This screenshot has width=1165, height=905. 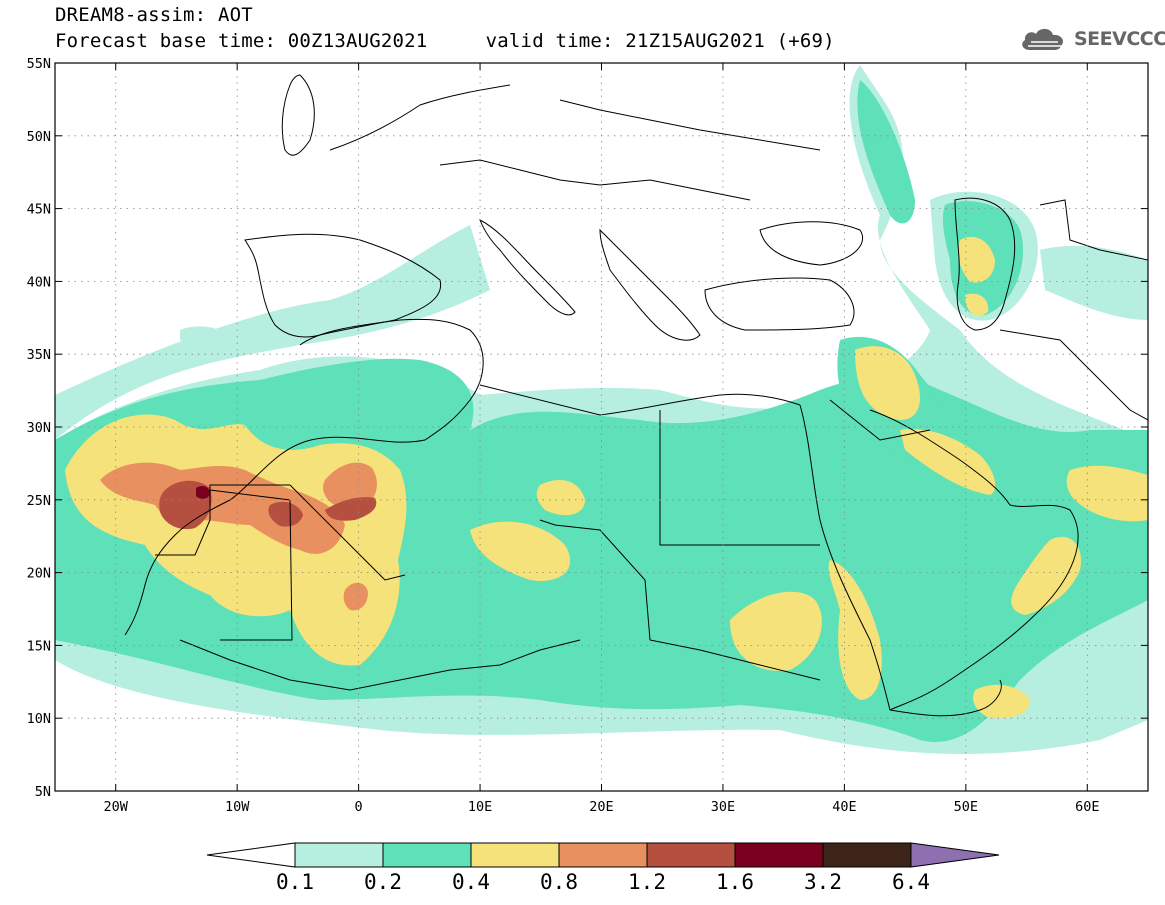 What do you see at coordinates (39, 64) in the screenshot?
I see `y-tick-label: 55N` at bounding box center [39, 64].